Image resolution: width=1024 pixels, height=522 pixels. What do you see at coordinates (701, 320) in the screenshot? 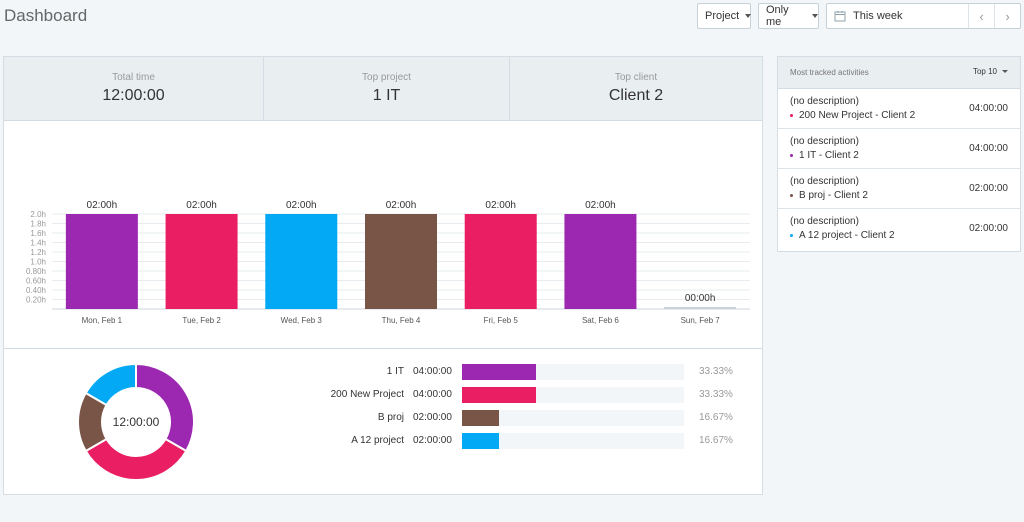
I see `x-tick-label: Sun, Feb 7` at bounding box center [701, 320].